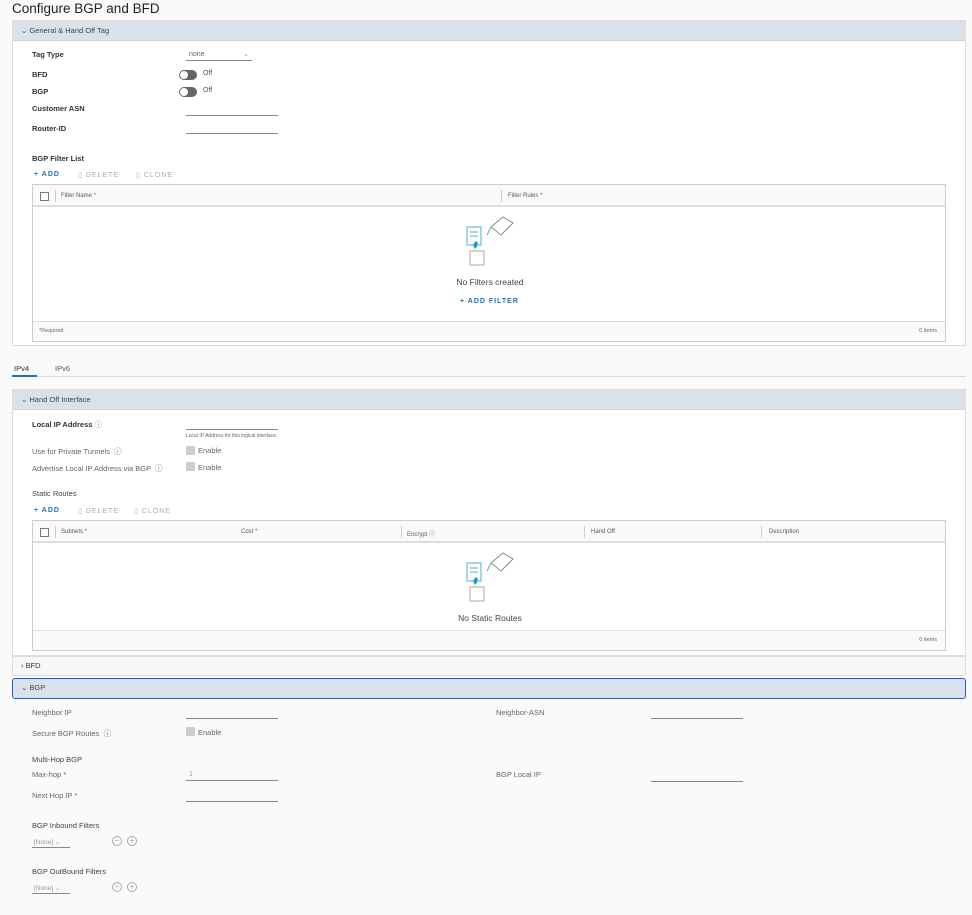 The width and height of the screenshot is (972, 915). I want to click on column-header: Encrypt ⓘ, so click(421, 533).